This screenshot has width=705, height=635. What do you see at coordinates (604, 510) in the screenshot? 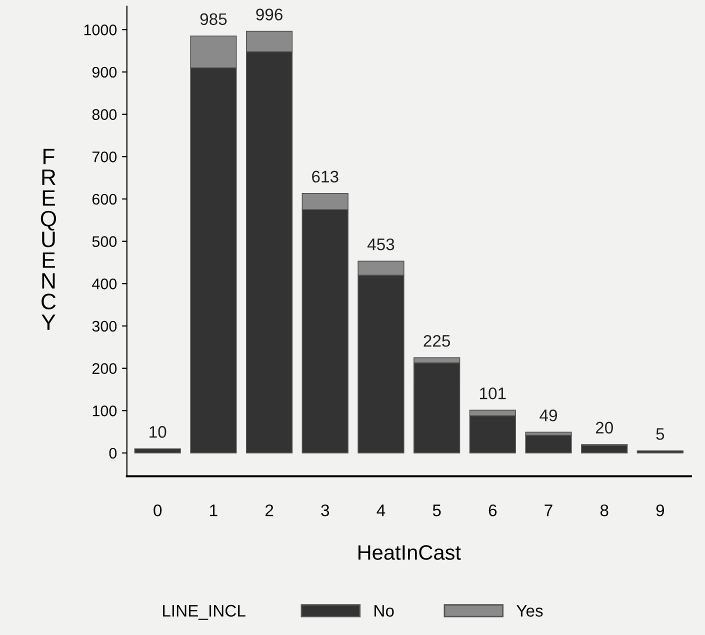
I see `x-tick-label: 8` at bounding box center [604, 510].